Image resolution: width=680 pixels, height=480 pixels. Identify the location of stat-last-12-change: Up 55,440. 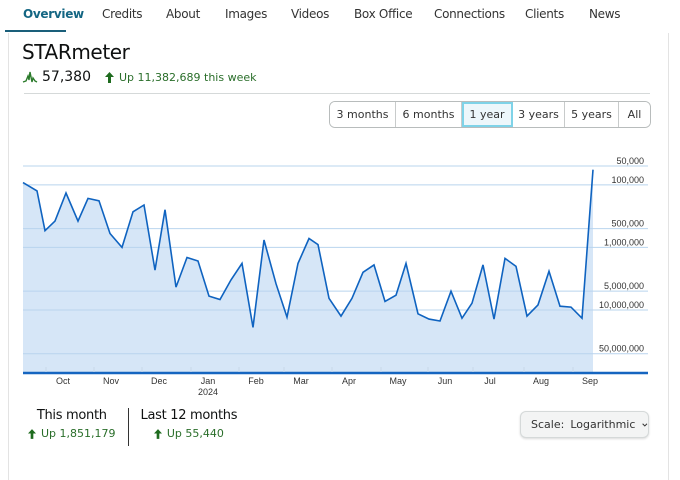
(195, 433).